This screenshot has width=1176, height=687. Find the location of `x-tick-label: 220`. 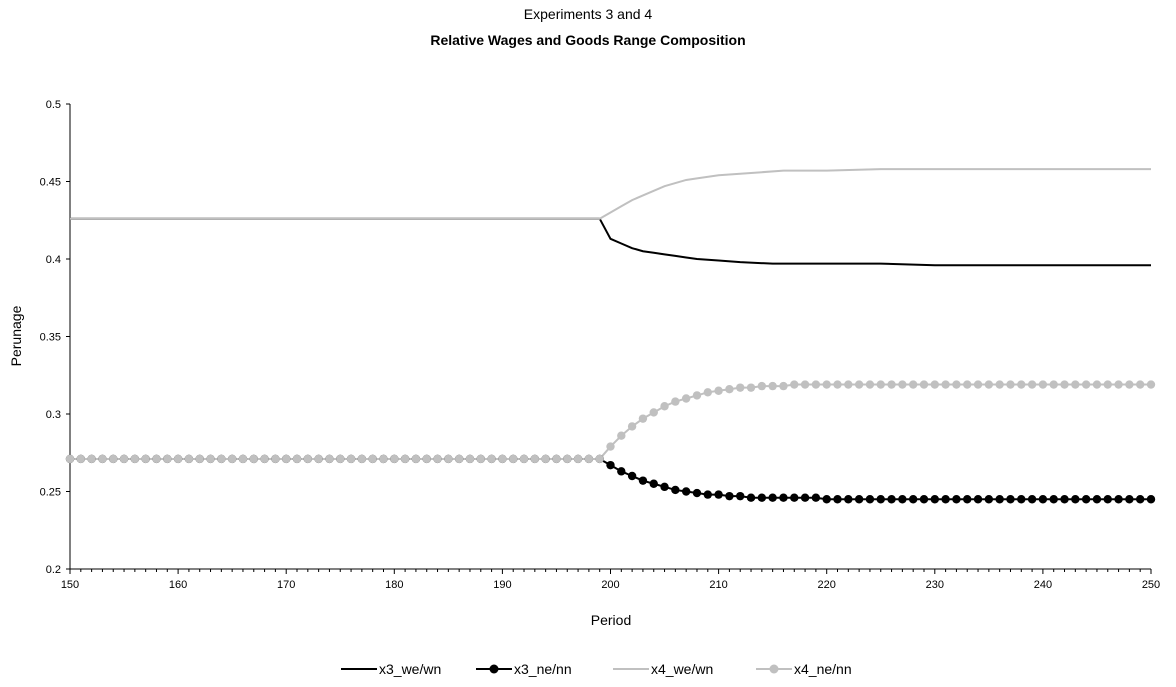

x-tick-label: 220 is located at coordinates (827, 585).